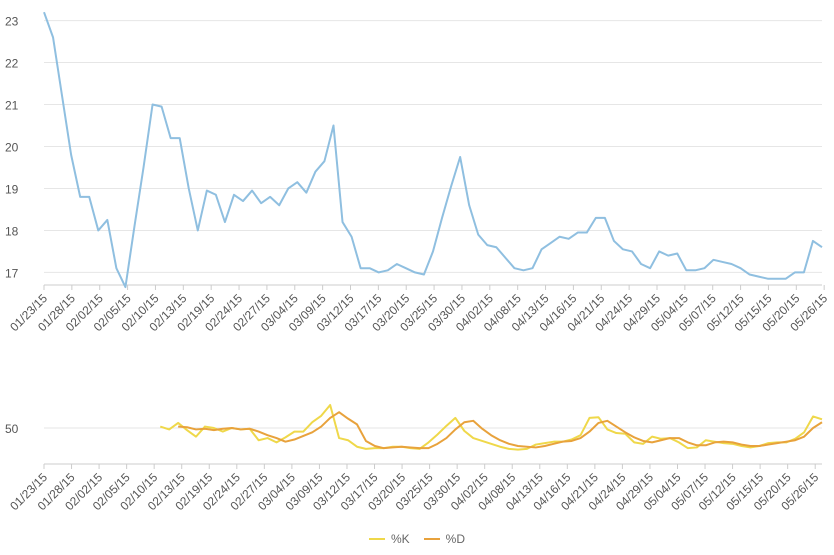  What do you see at coordinates (444, 539) in the screenshot?
I see `legend-item-d: %D` at bounding box center [444, 539].